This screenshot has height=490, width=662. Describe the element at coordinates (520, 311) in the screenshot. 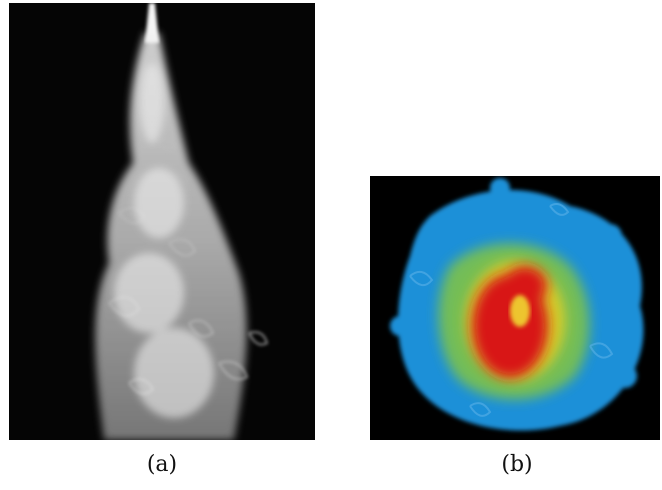

I see `hot-core` at that location.